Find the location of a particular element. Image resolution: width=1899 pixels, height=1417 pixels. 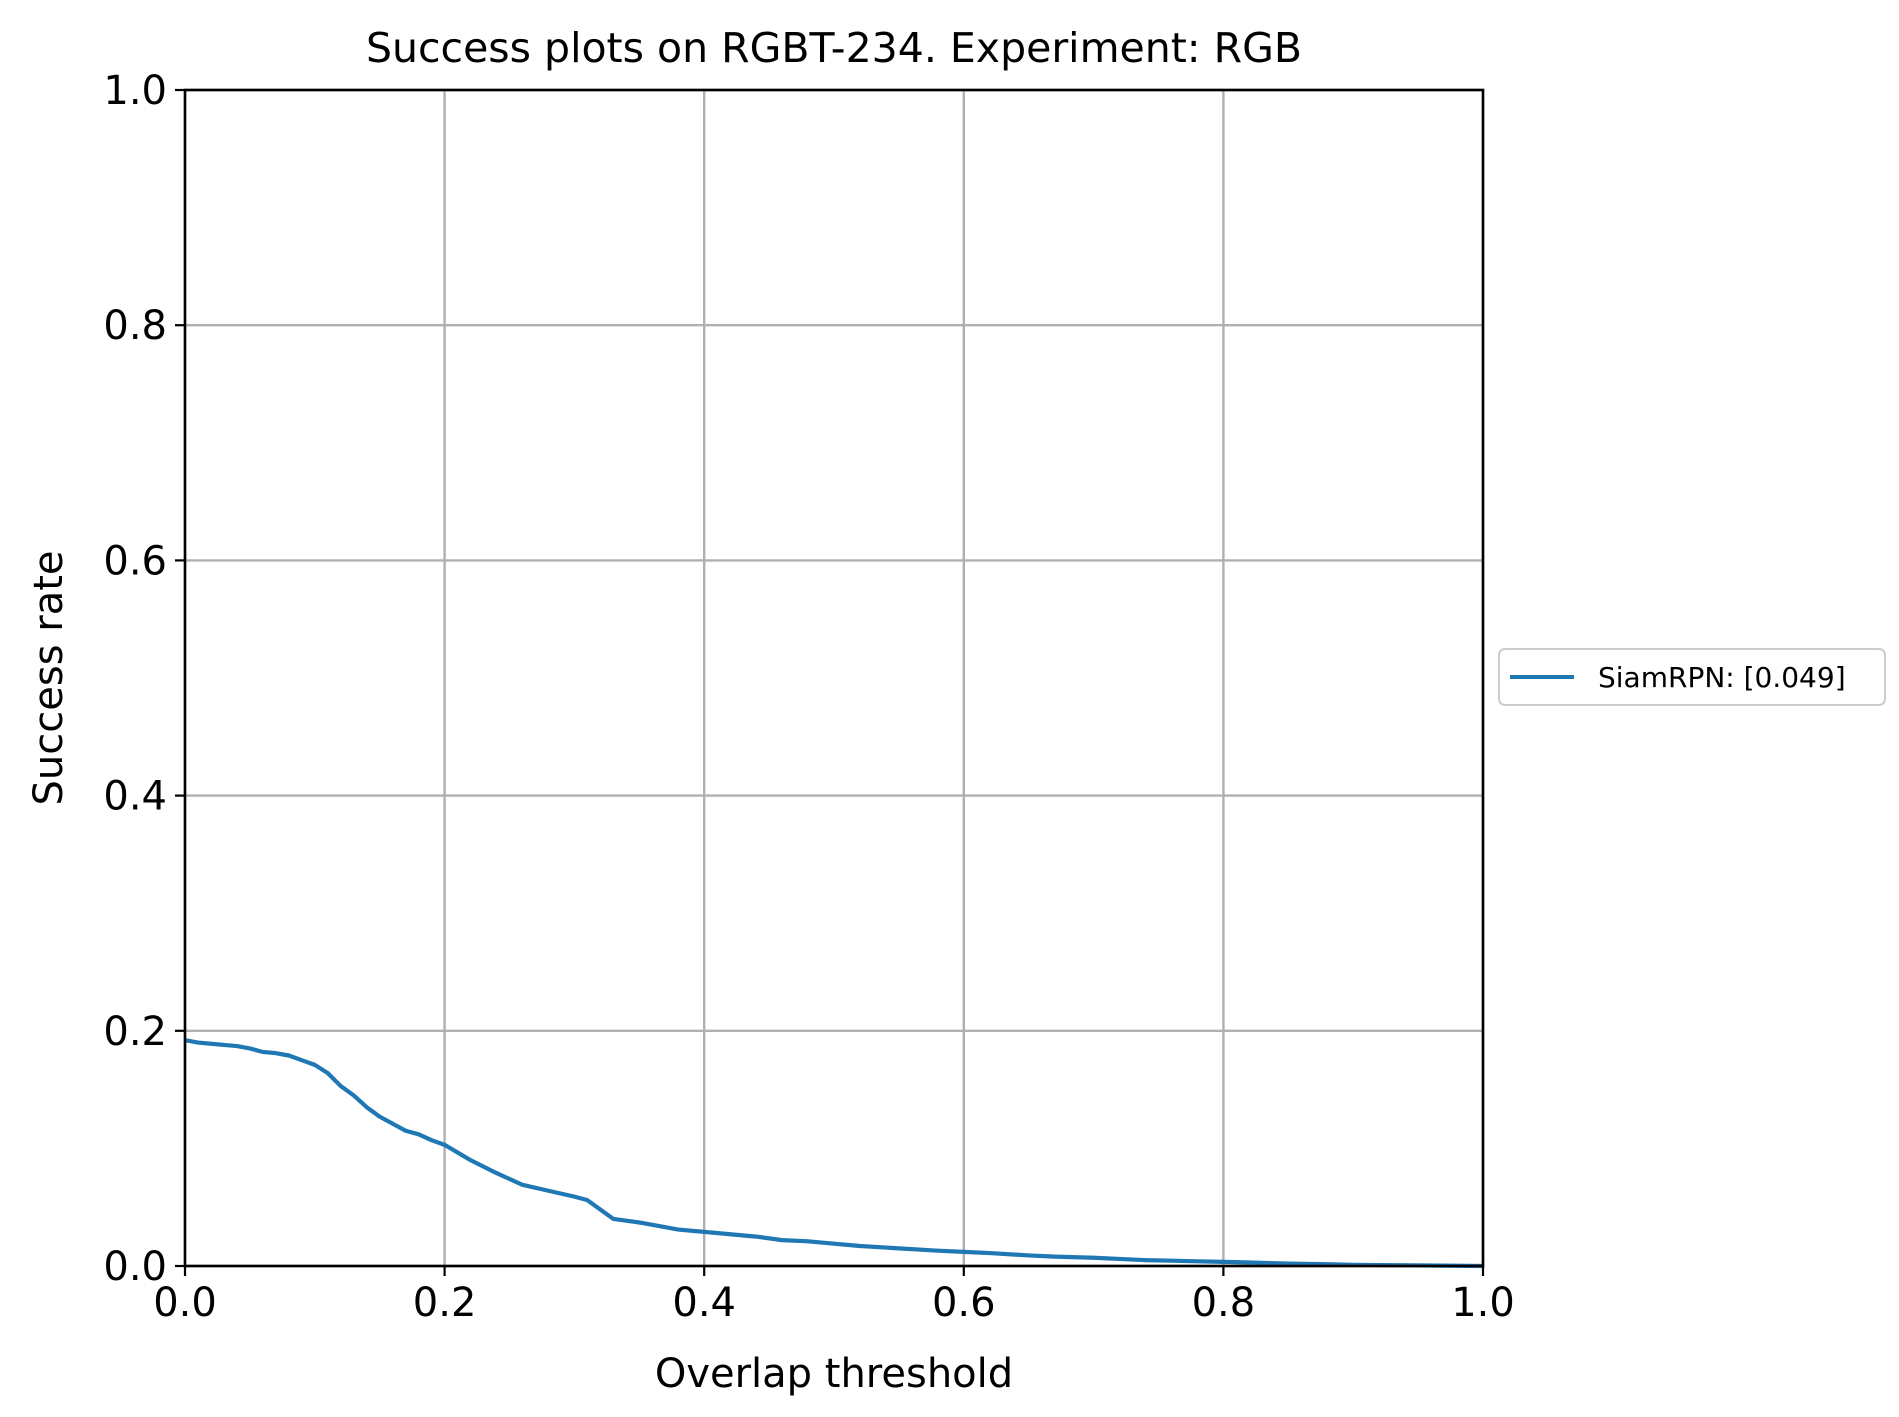

x-tick-label: 1.0 is located at coordinates (1483, 1303).